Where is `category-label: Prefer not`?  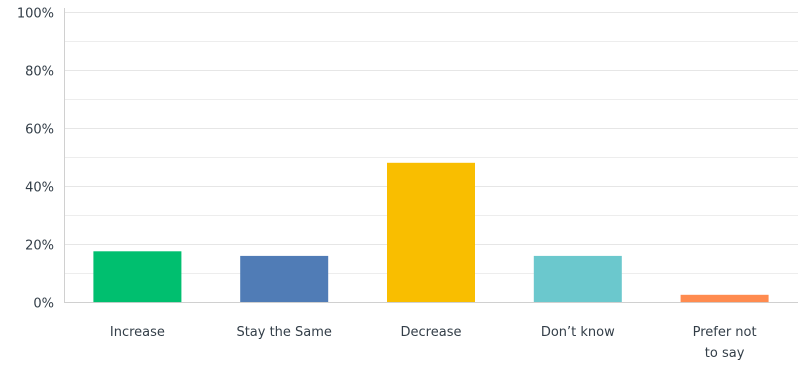
category-label: Prefer not is located at coordinates (725, 332).